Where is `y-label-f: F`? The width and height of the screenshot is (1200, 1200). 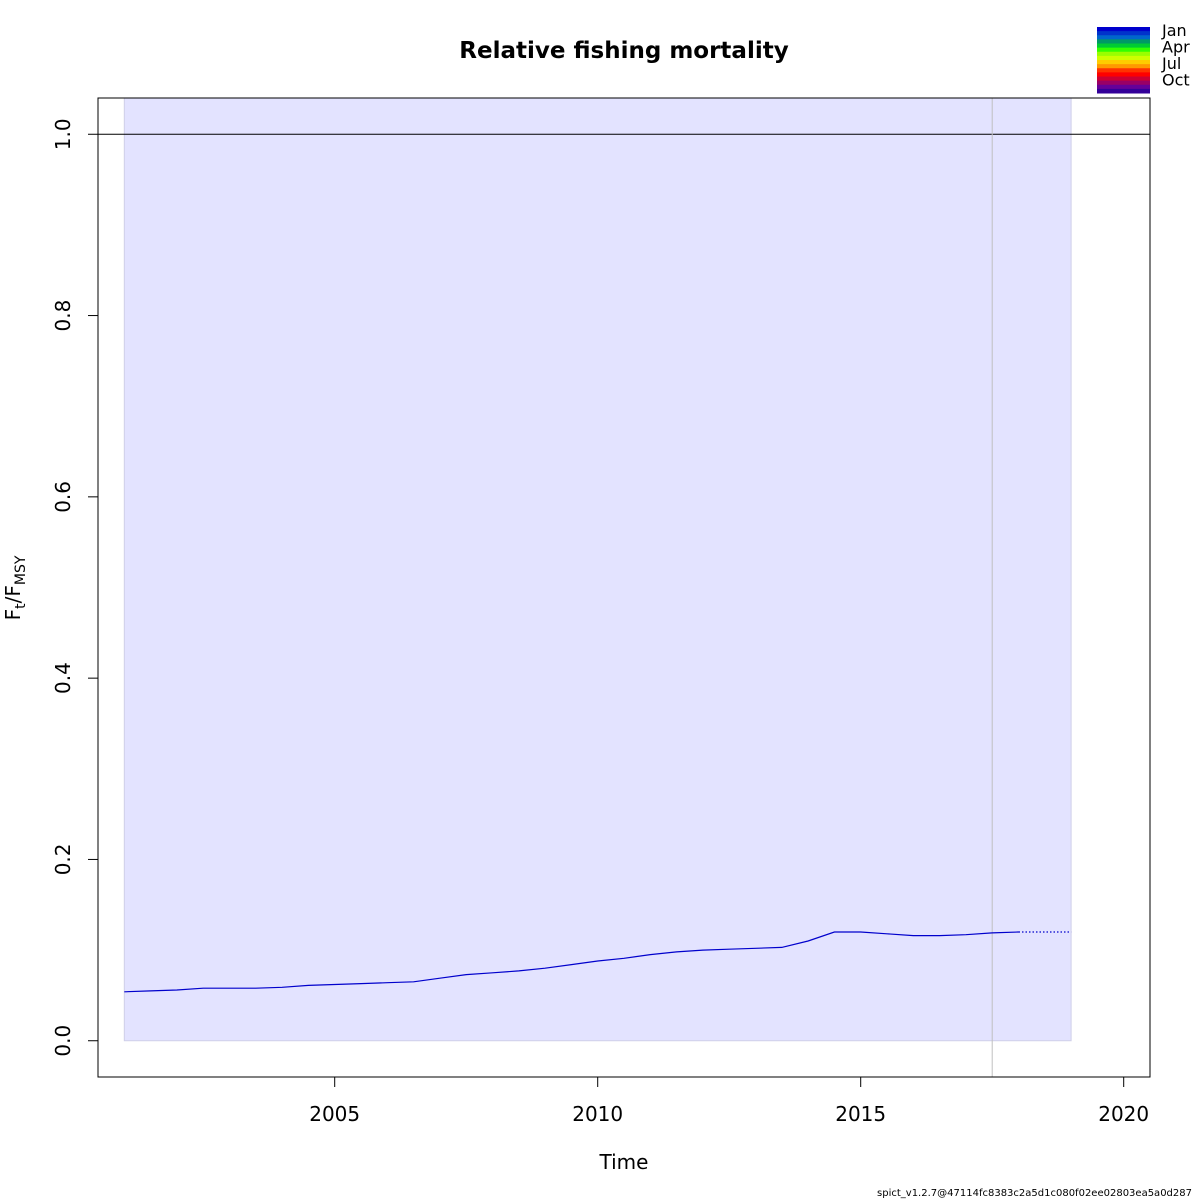 y-label-f: F is located at coordinates (13, 615).